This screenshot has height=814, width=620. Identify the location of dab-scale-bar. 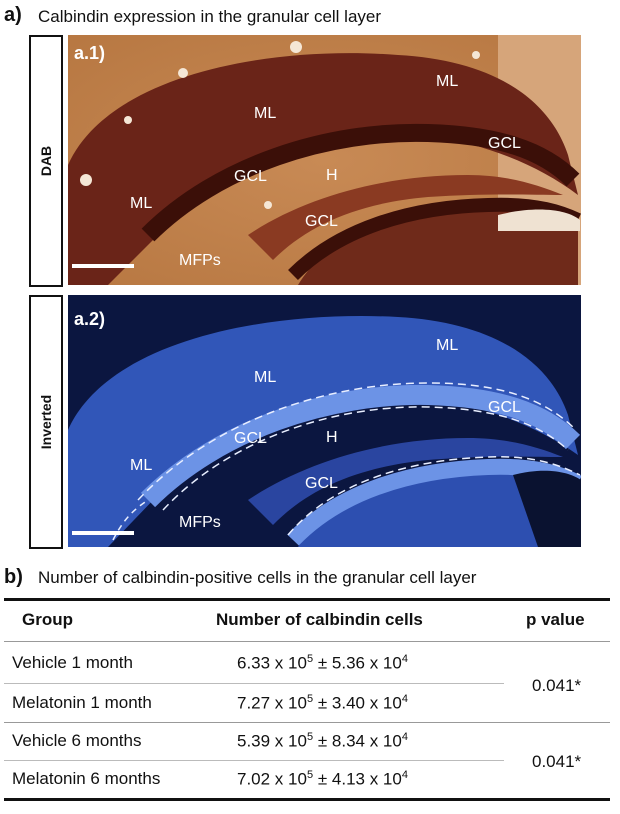
(103, 266).